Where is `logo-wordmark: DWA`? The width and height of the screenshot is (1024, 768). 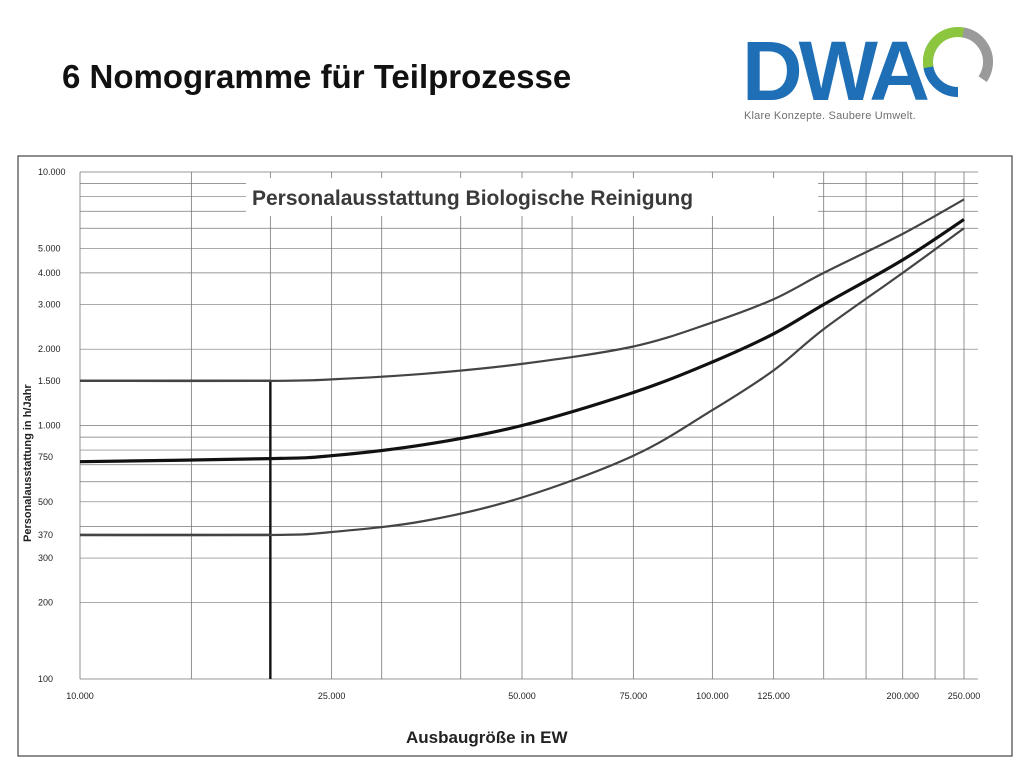
logo-wordmark: DWA is located at coordinates (835, 71).